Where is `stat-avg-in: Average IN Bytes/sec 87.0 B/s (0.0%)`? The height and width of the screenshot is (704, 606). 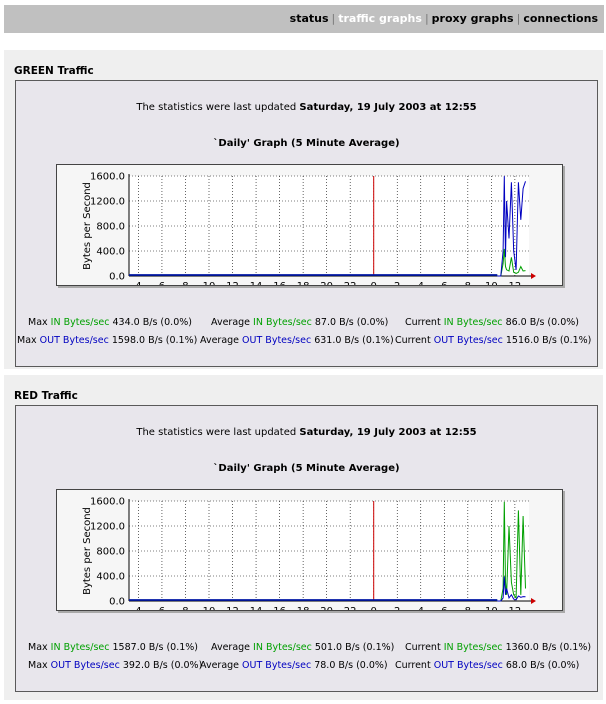
stat-avg-in: Average IN Bytes/sec 87.0 B/s (0.0%) is located at coordinates (299, 322).